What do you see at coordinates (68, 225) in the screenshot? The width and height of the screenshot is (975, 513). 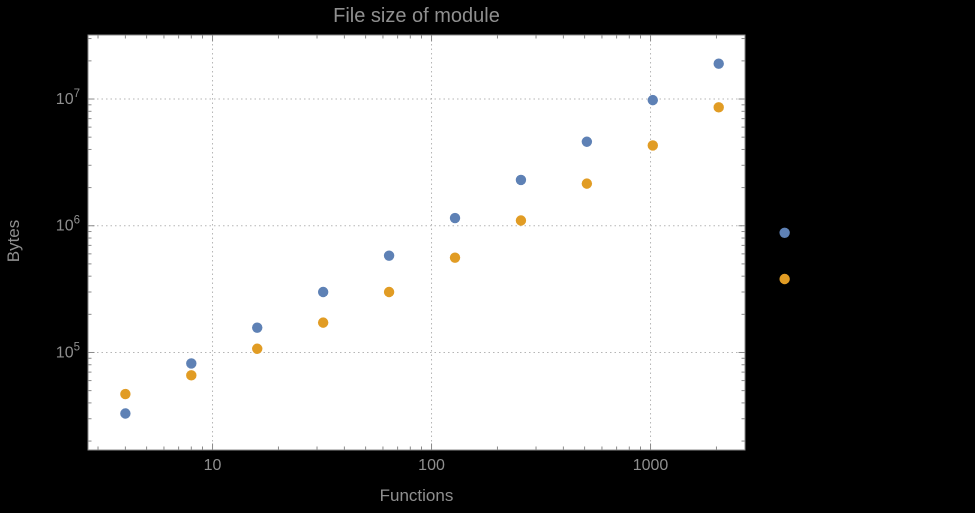 I see `y-tick-label: 10⁶` at bounding box center [68, 225].